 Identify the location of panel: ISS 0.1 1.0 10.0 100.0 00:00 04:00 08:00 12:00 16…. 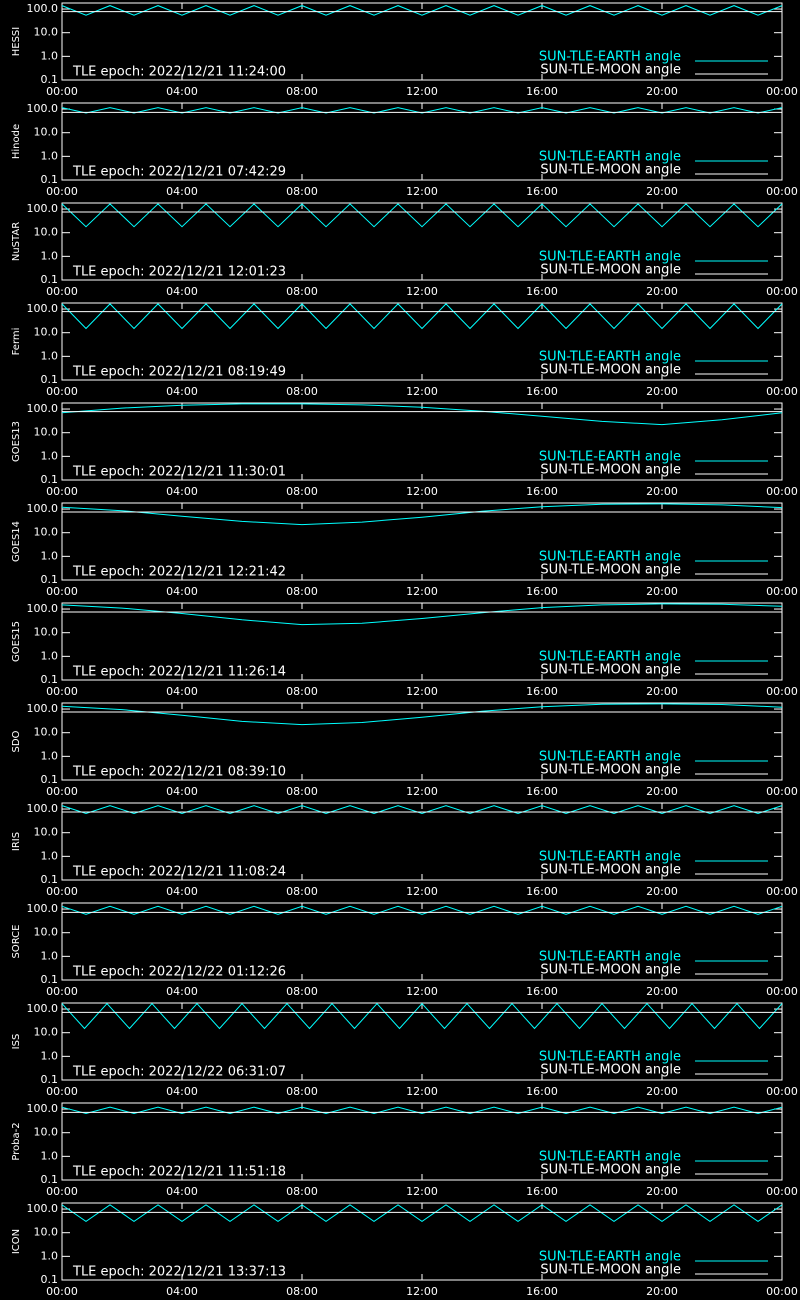
(404, 1050).